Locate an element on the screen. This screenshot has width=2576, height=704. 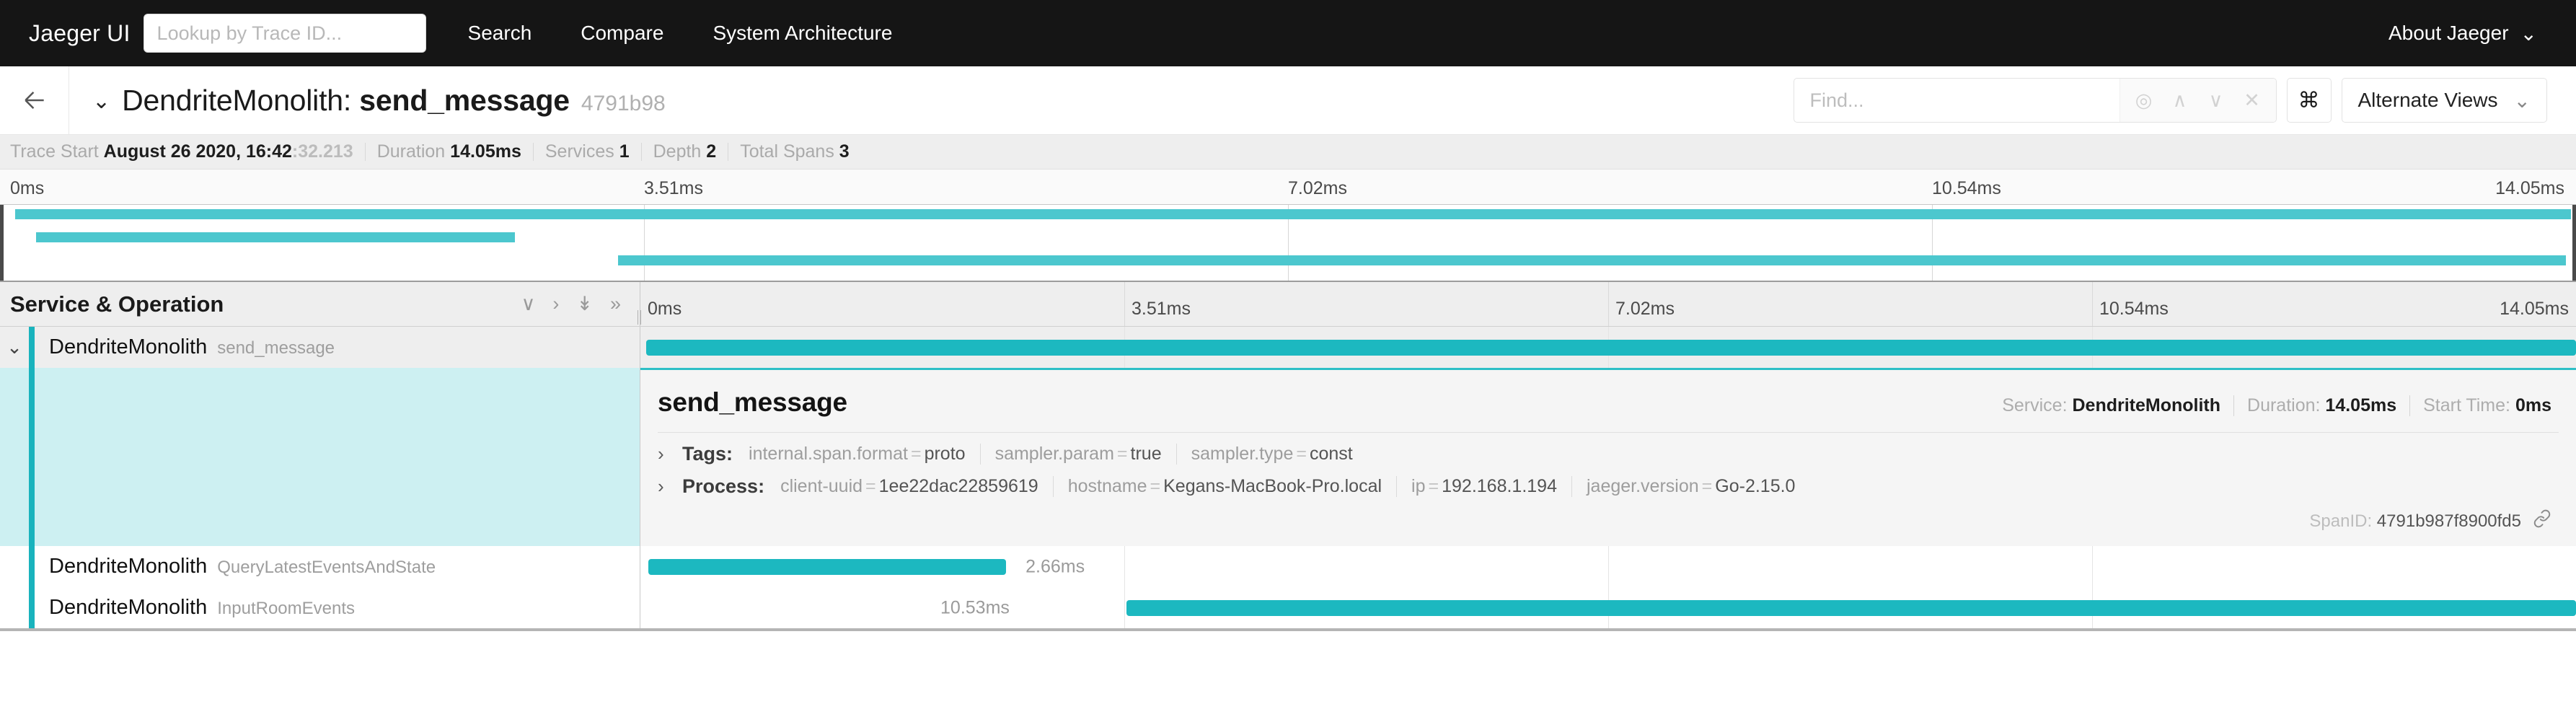
tag-item: sampler.param = true is located at coordinates (1079, 455).